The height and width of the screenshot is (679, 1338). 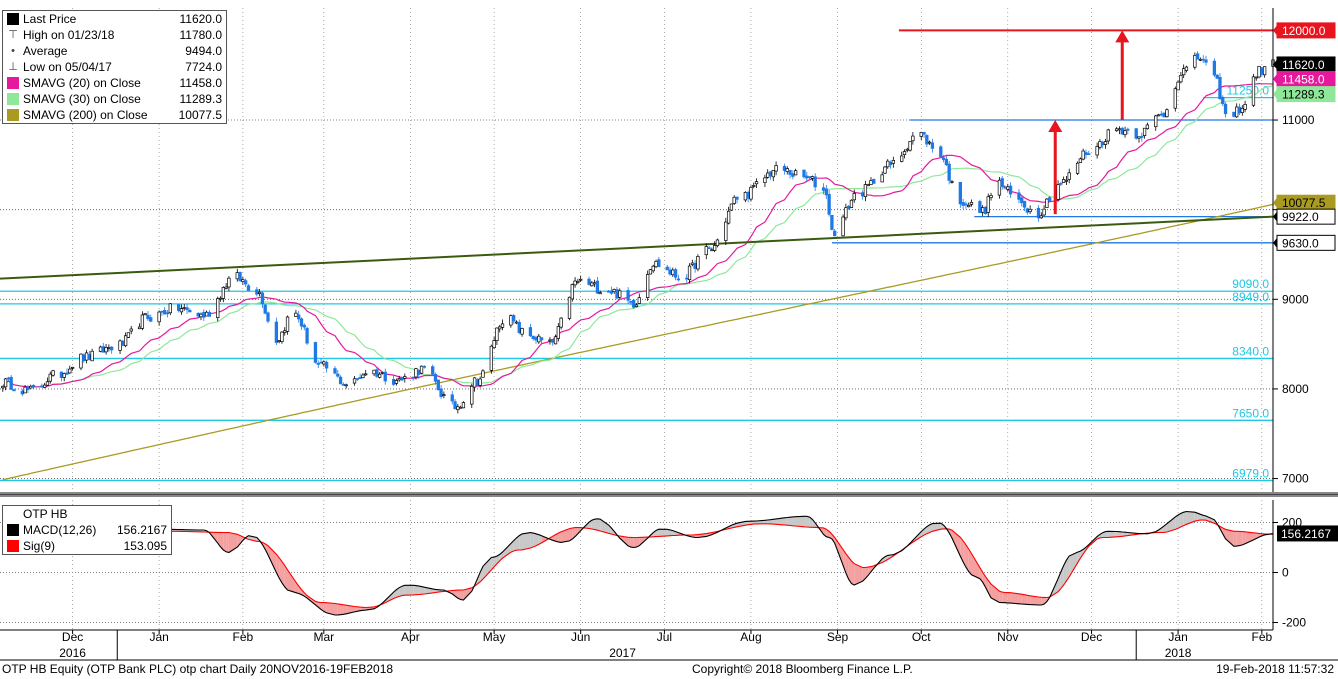 What do you see at coordinates (243, 637) in the screenshot?
I see `month-label: Feb` at bounding box center [243, 637].